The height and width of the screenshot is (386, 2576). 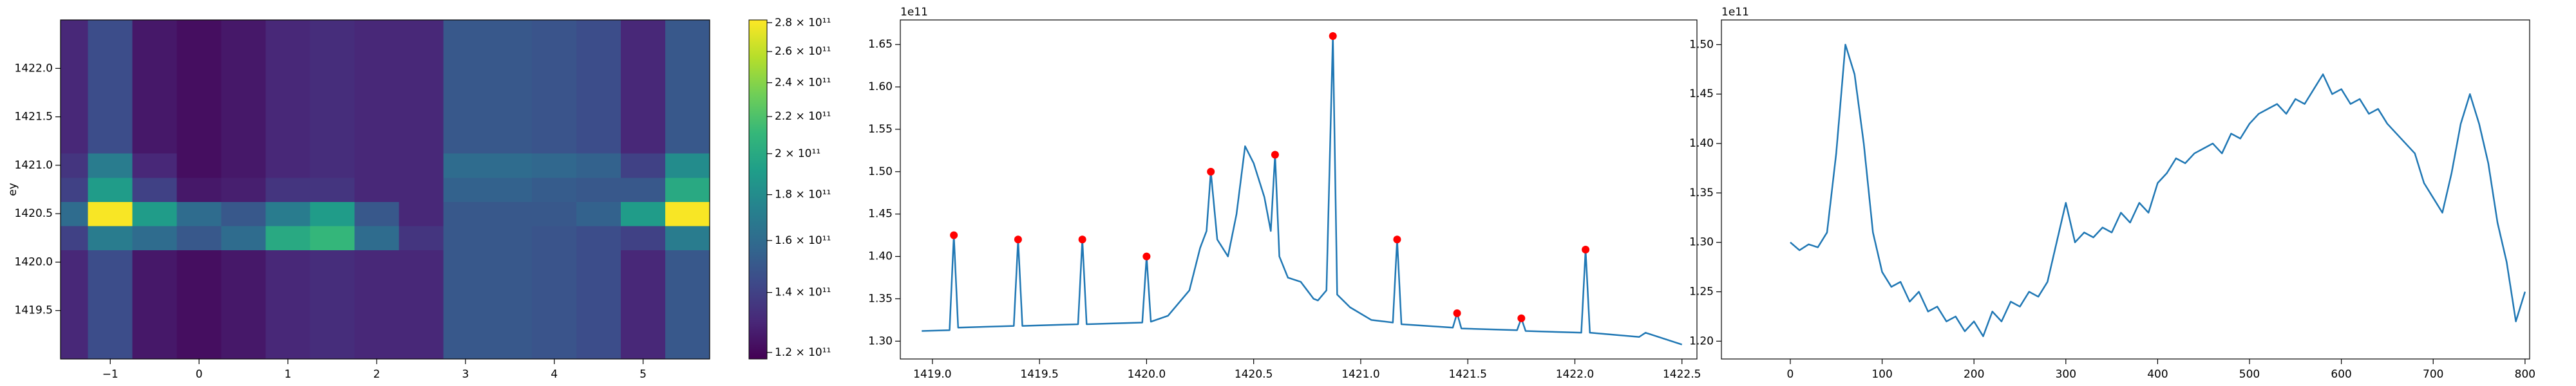 I want to click on y-tick-label: 1420.5, so click(x=34, y=213).